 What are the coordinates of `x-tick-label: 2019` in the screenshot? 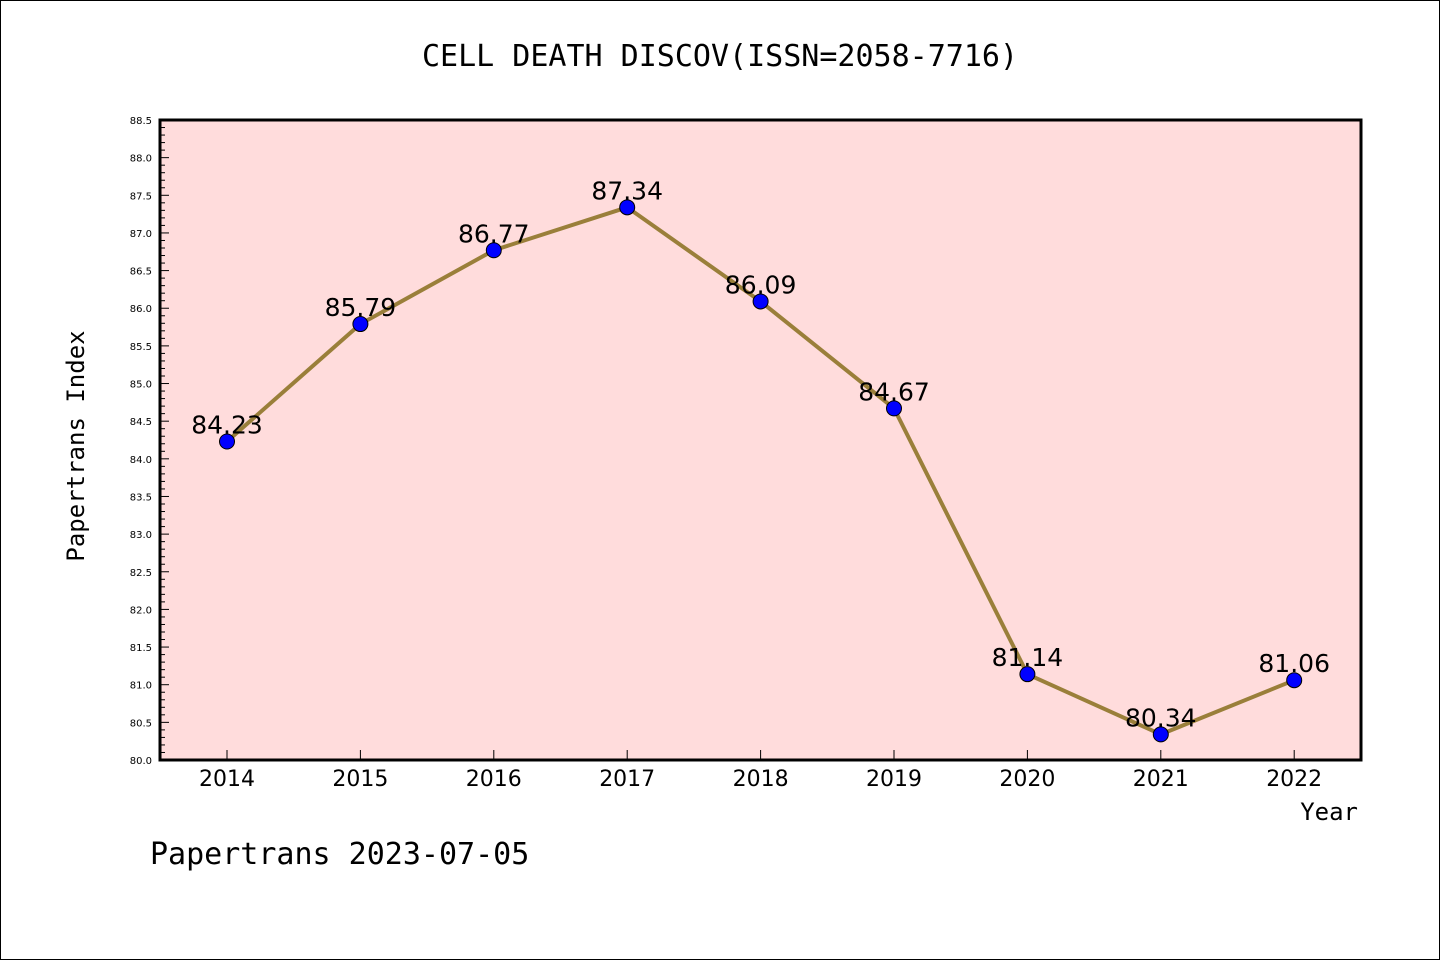 It's located at (894, 779).